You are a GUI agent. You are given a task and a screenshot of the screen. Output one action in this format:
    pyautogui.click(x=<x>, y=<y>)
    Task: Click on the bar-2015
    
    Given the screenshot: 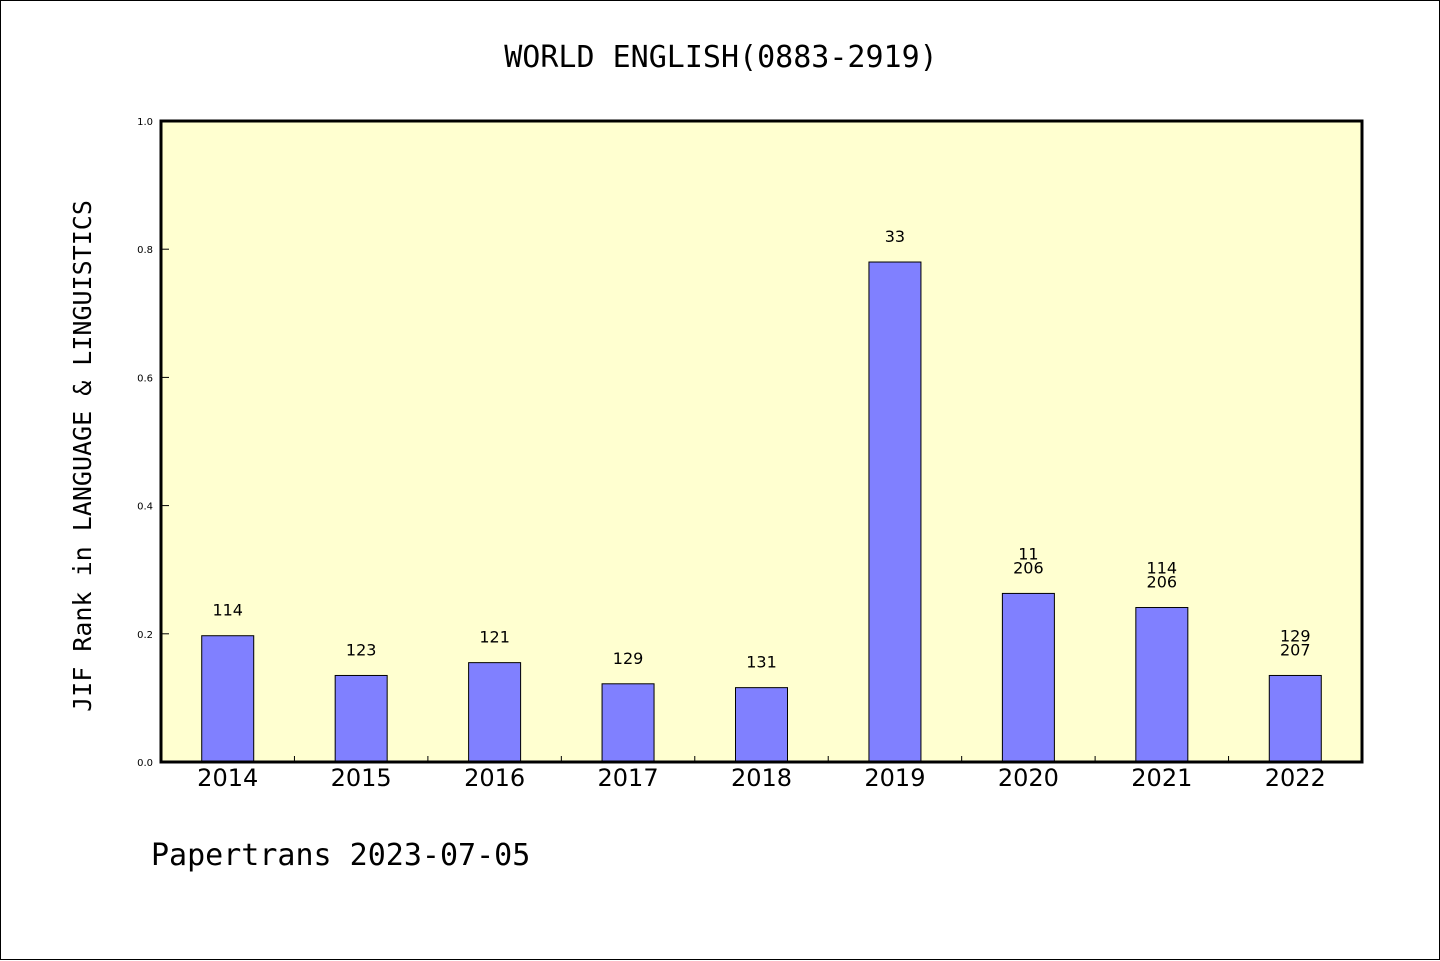 What is the action you would take?
    pyautogui.click(x=361, y=718)
    